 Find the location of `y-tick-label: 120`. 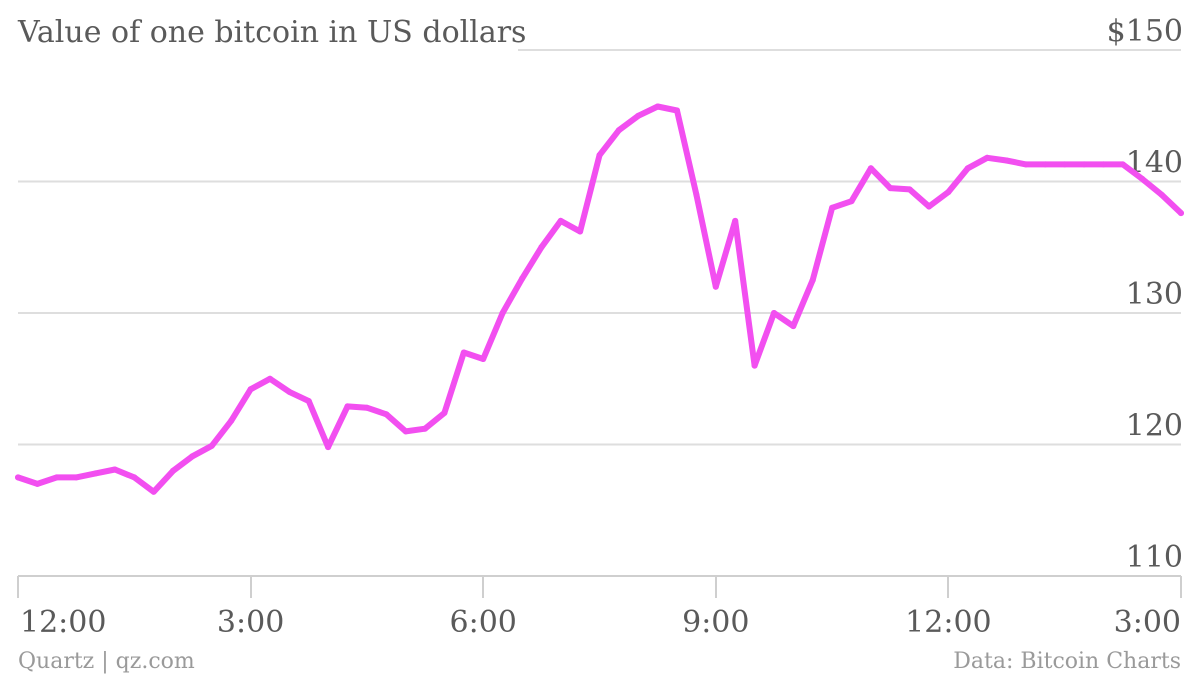

y-tick-label: 120 is located at coordinates (1154, 426).